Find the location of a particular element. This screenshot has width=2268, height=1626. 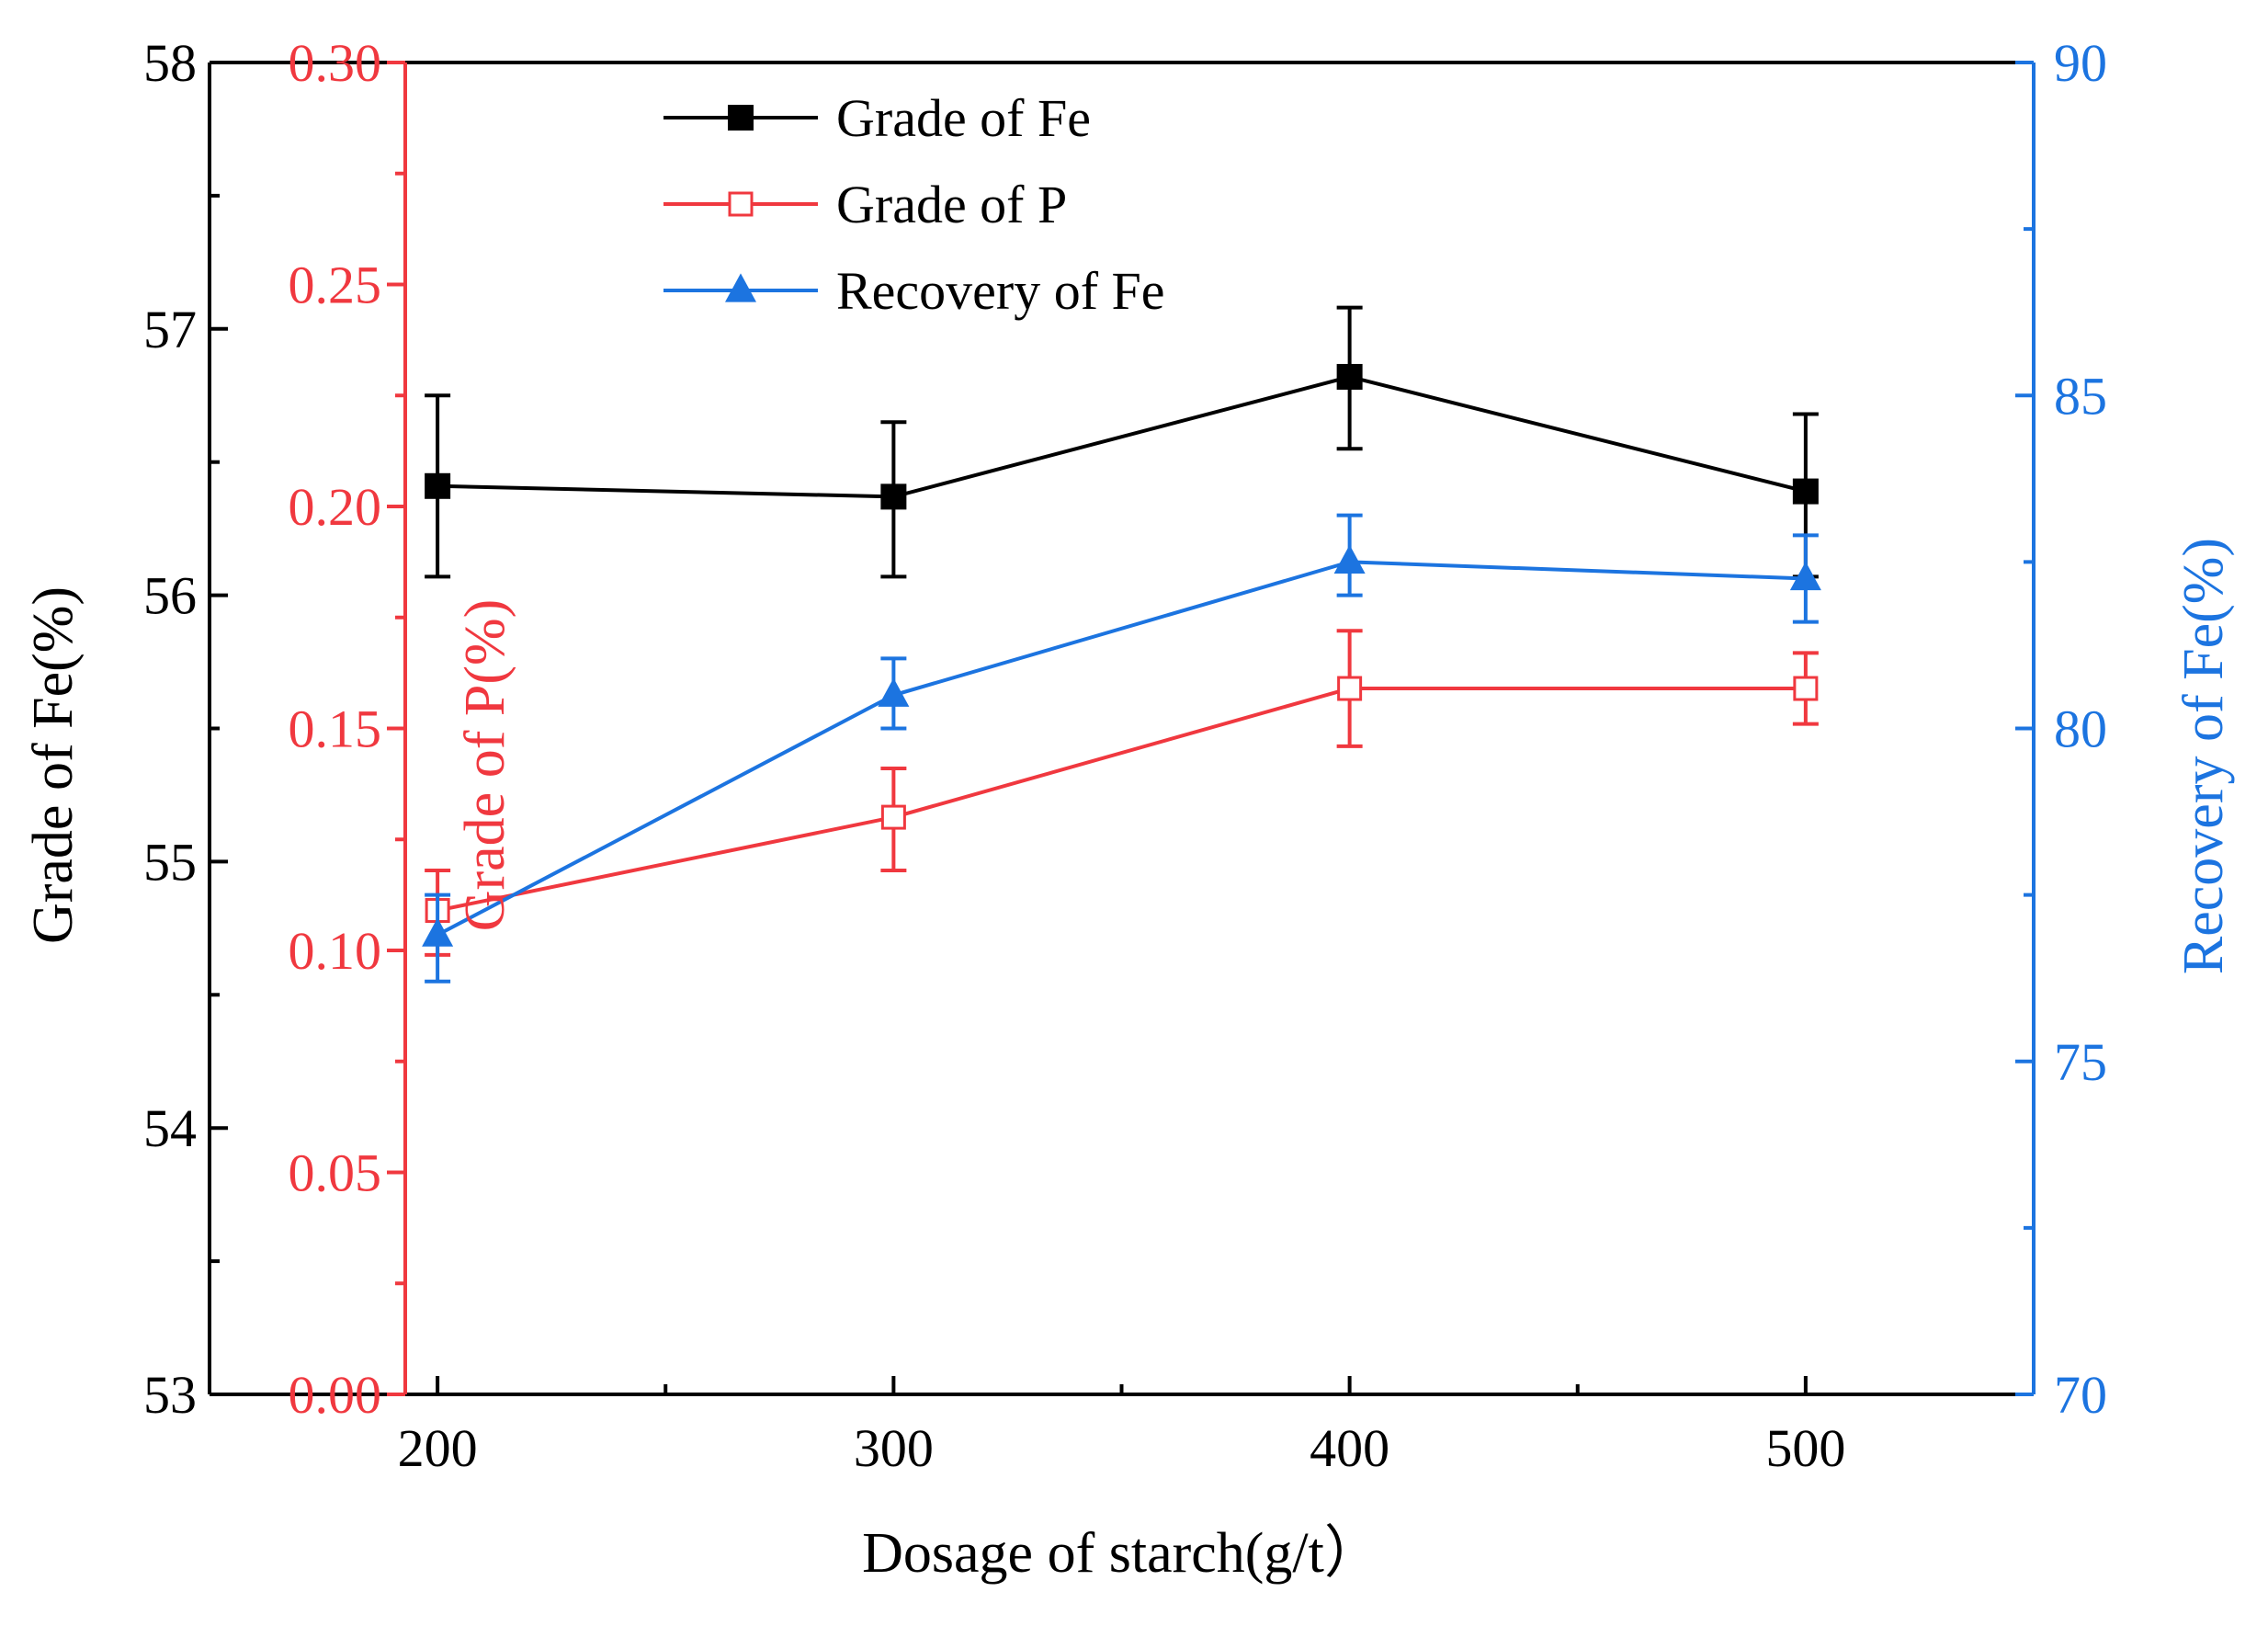

series-p_grade is located at coordinates (1122, 793).